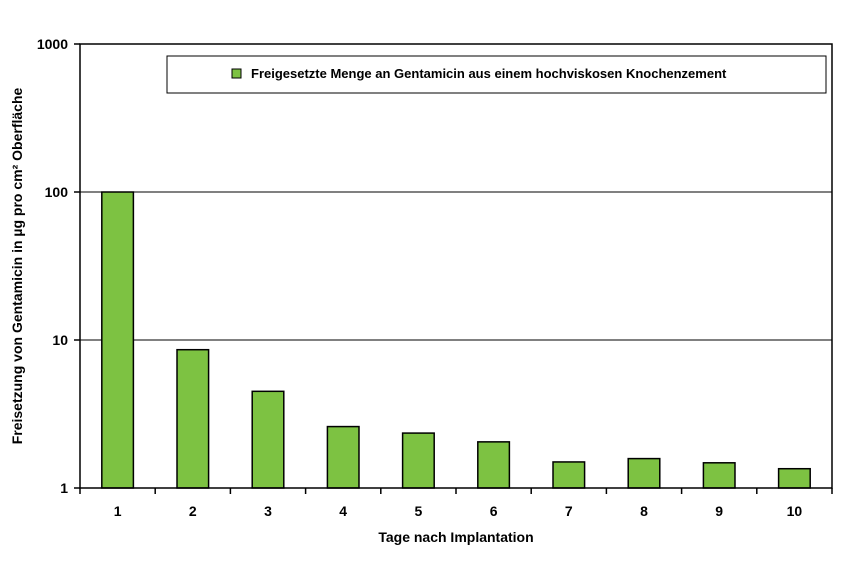 The height and width of the screenshot is (566, 850). I want to click on x-tick-label: 1, so click(118, 511).